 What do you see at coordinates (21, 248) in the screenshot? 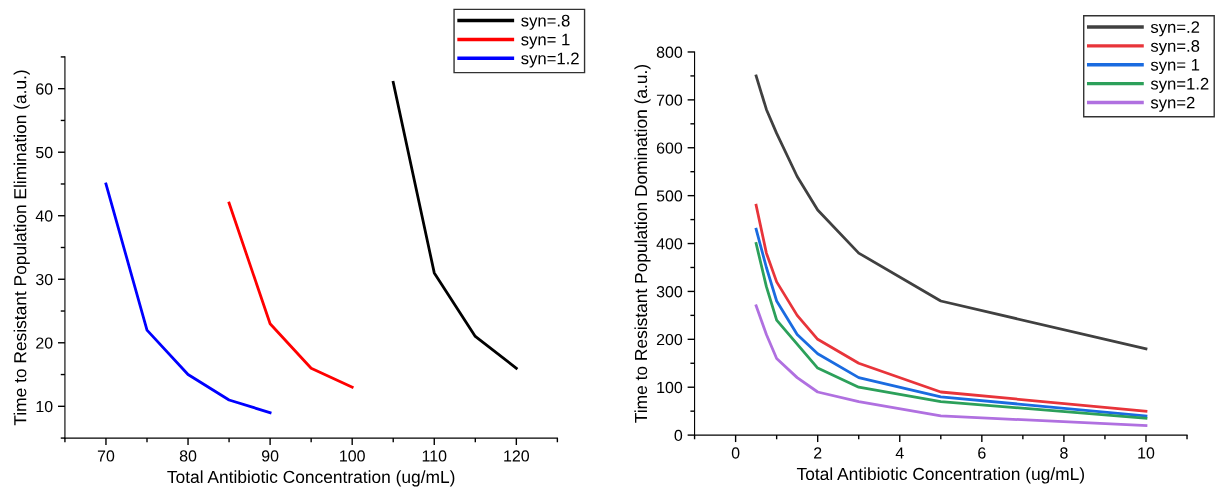
I see `y-axis-title: Time to Resistant Population Elimination (a.u.)` at bounding box center [21, 248].